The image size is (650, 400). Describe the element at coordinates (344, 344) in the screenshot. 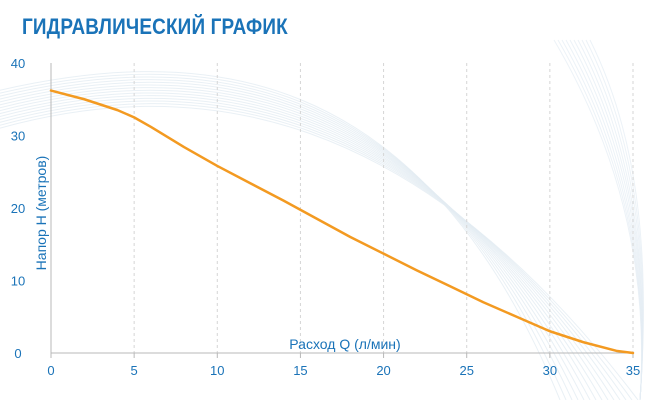

I see `x-axis-label: Расход Q (л/мин)` at that location.